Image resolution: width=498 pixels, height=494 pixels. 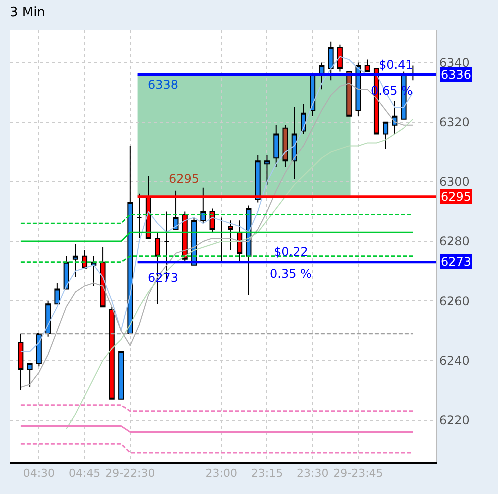 What do you see at coordinates (131, 473) in the screenshot?
I see `x-tick-label: 29-22:30` at bounding box center [131, 473].